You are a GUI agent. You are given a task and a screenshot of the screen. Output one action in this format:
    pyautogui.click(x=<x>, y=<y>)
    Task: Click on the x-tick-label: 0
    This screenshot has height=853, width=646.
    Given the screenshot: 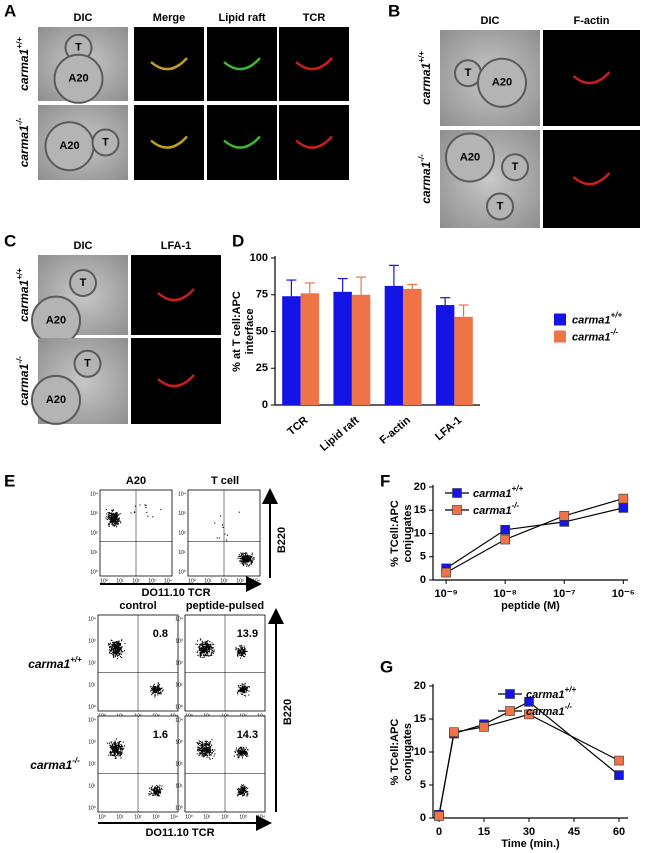 What is the action you would take?
    pyautogui.click(x=439, y=832)
    